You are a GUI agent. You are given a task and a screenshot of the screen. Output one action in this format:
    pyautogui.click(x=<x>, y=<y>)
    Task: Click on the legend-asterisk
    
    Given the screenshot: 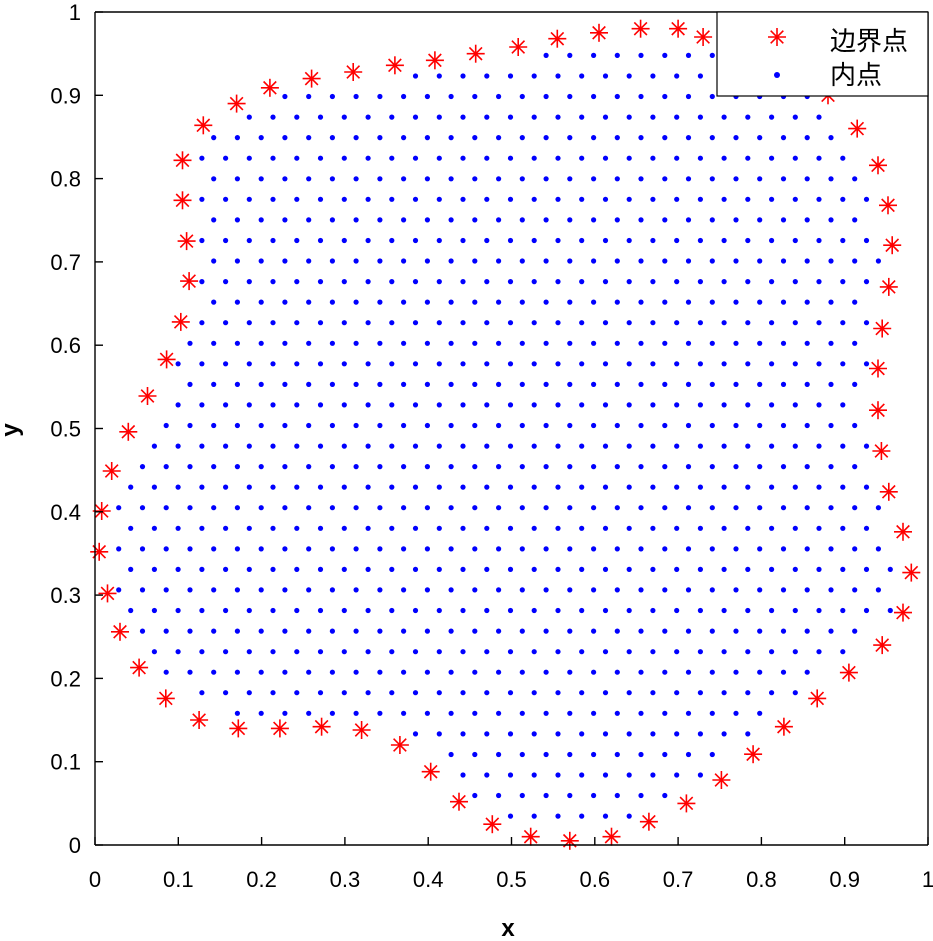 What is the action you would take?
    pyautogui.click(x=777, y=37)
    